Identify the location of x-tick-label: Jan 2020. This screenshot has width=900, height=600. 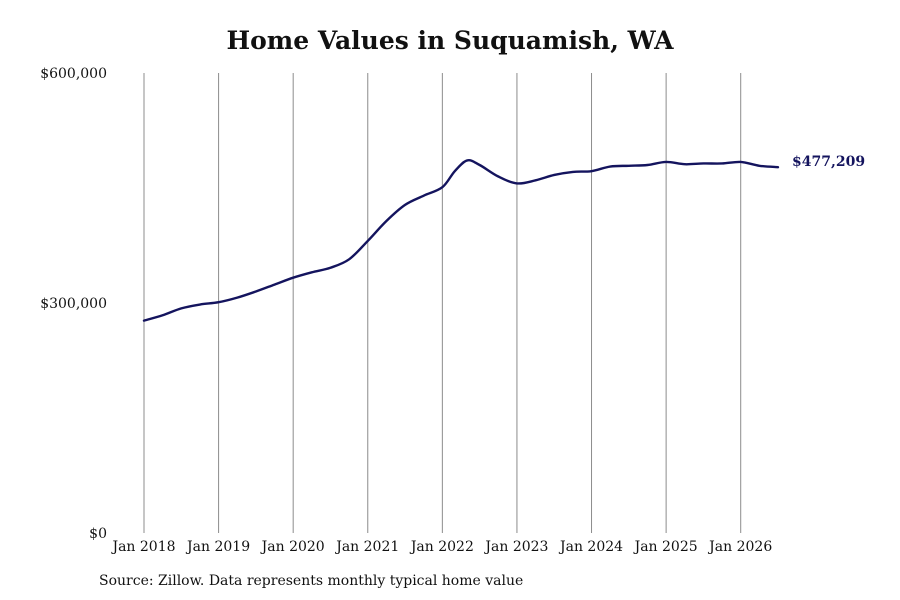
(292, 547).